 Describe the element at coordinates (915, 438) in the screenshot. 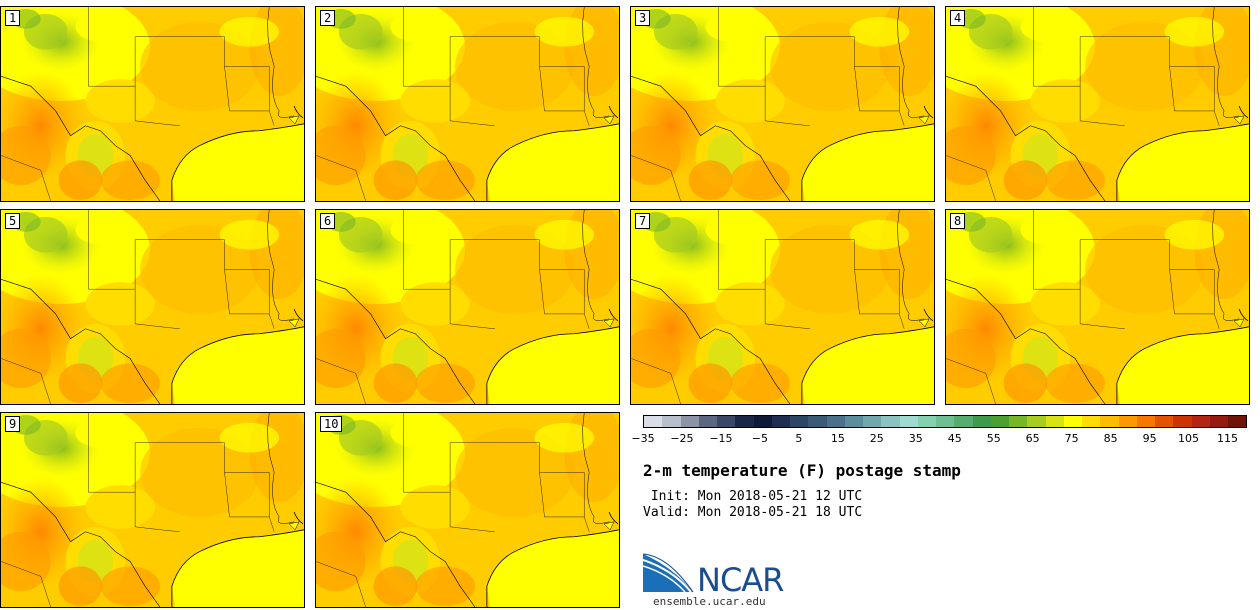

I see `colorbar-tick-label: 35` at that location.